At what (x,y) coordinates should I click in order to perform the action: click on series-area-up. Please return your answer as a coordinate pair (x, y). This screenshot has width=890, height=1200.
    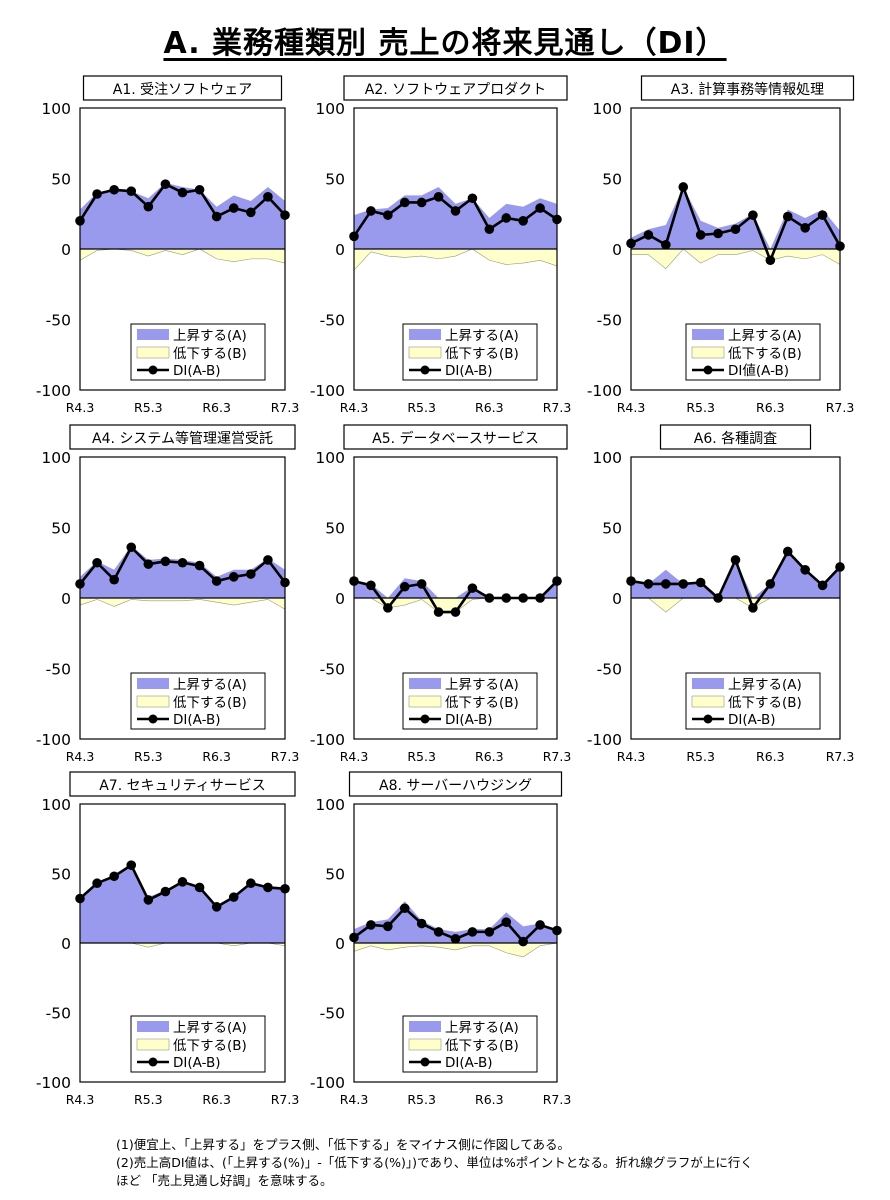
    Looking at the image, I should click on (182, 215).